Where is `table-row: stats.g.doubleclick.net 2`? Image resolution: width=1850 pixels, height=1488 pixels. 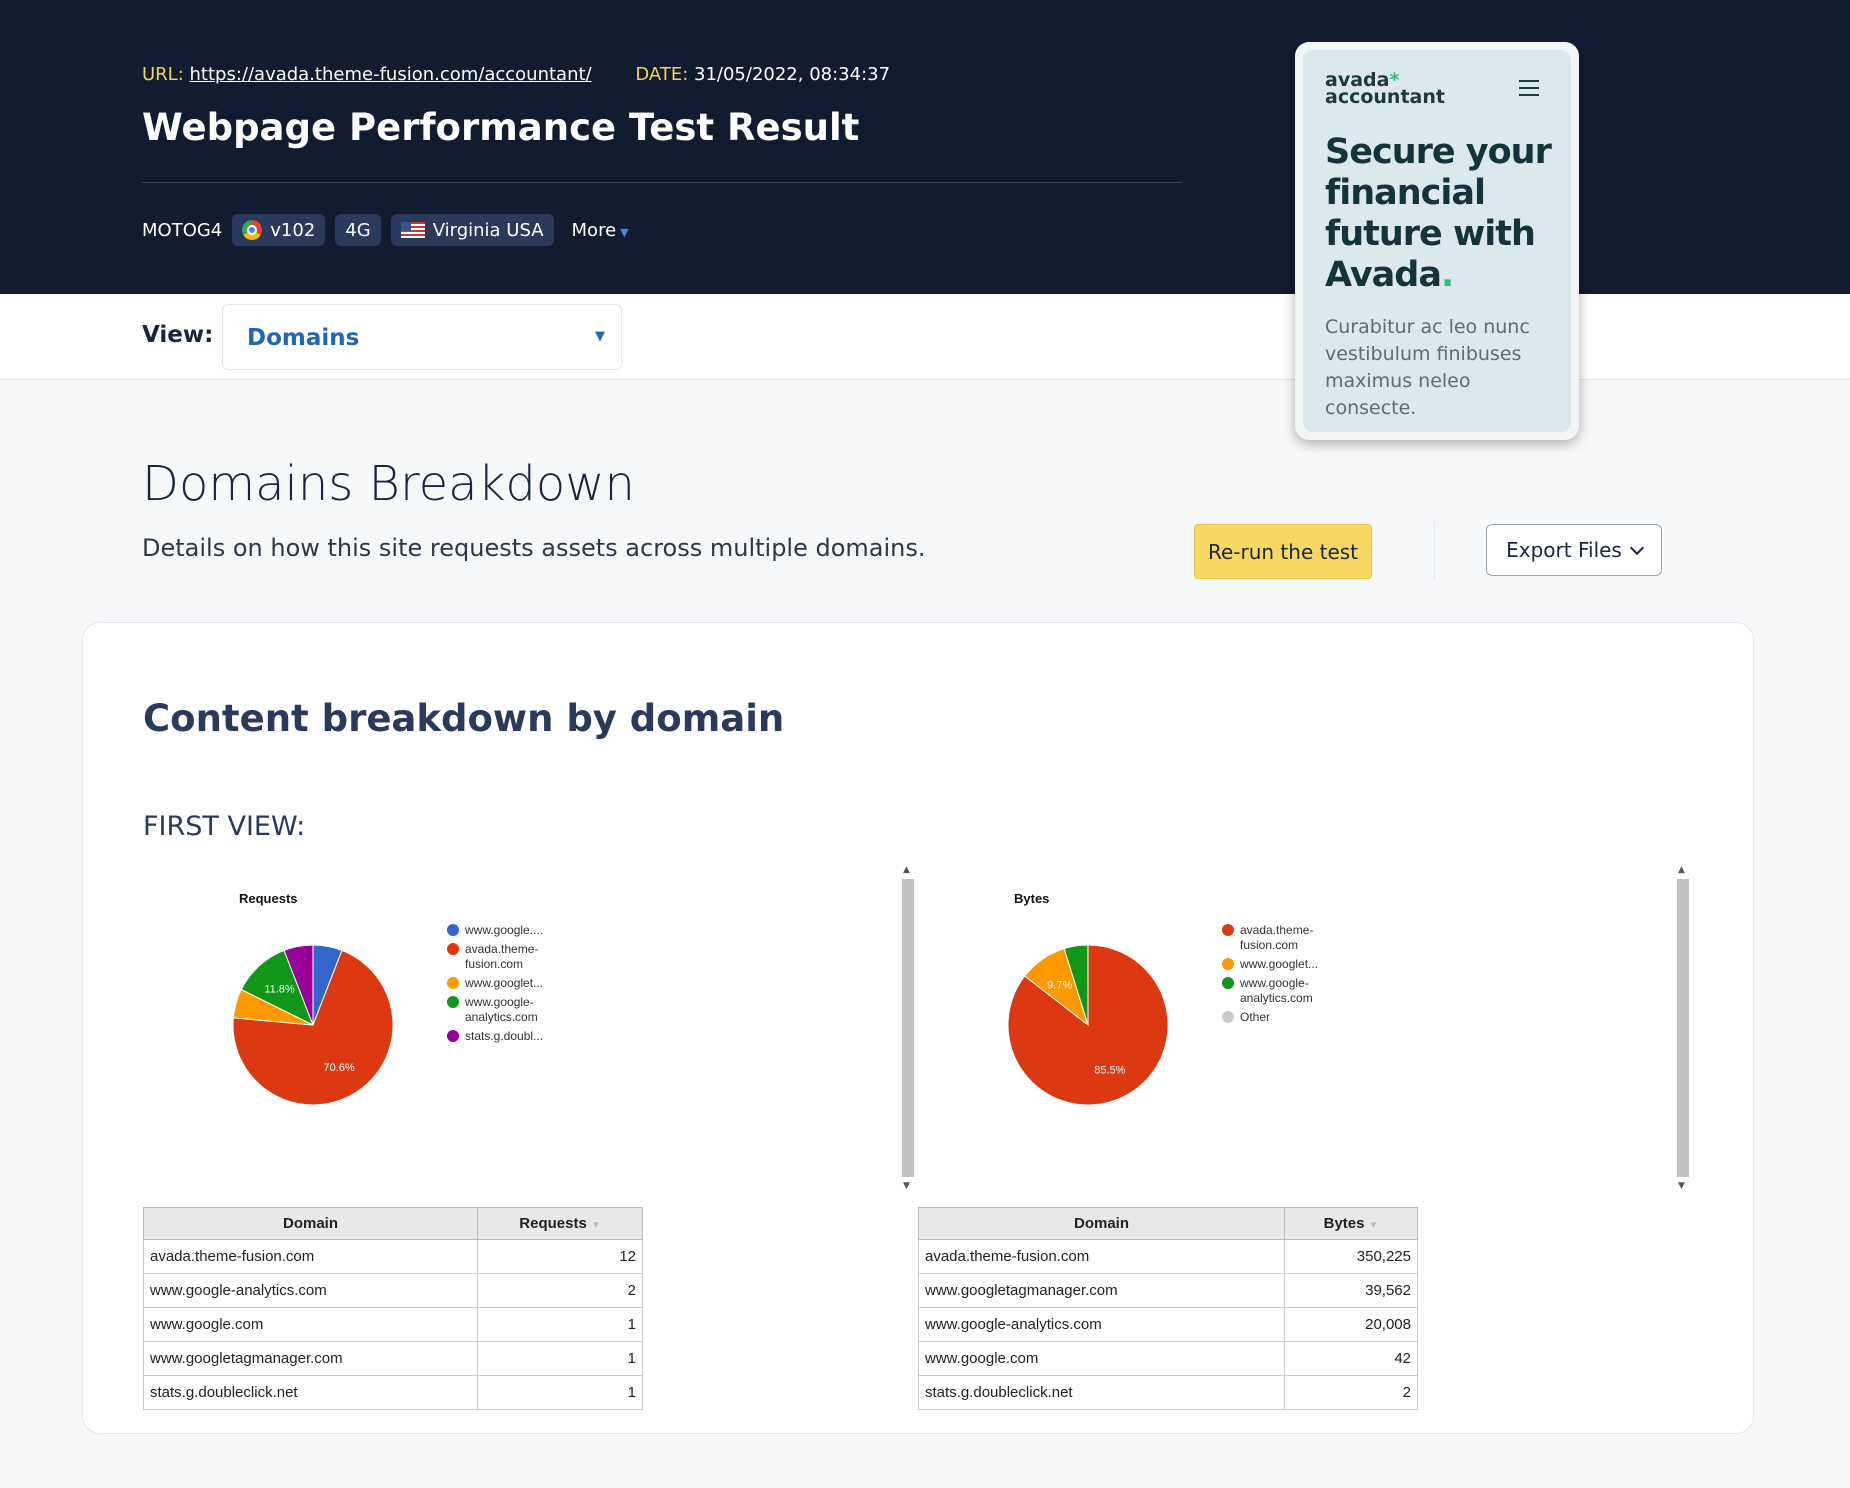
table-row: stats.g.doubleclick.net 2 is located at coordinates (1168, 1392).